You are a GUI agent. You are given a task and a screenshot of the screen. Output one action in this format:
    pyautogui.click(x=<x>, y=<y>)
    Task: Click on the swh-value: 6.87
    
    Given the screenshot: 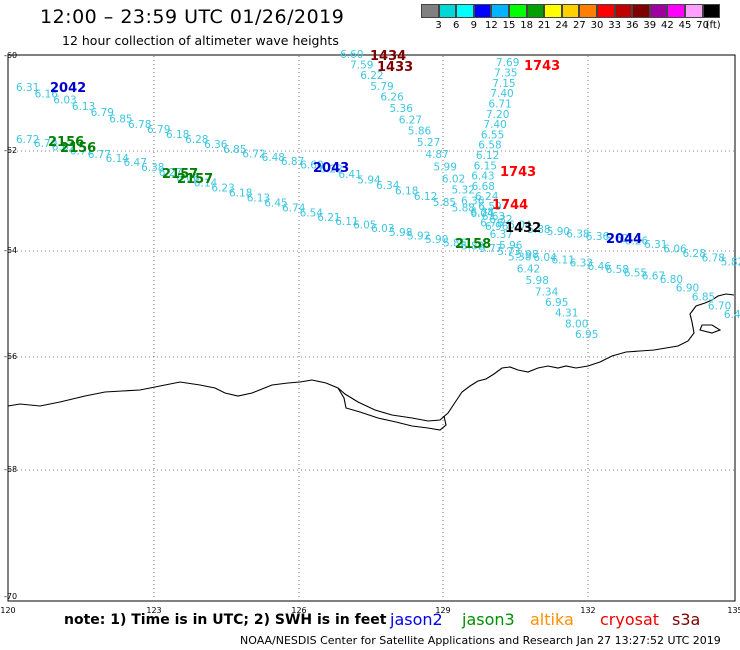 What is the action you would take?
    pyautogui.click(x=292, y=162)
    